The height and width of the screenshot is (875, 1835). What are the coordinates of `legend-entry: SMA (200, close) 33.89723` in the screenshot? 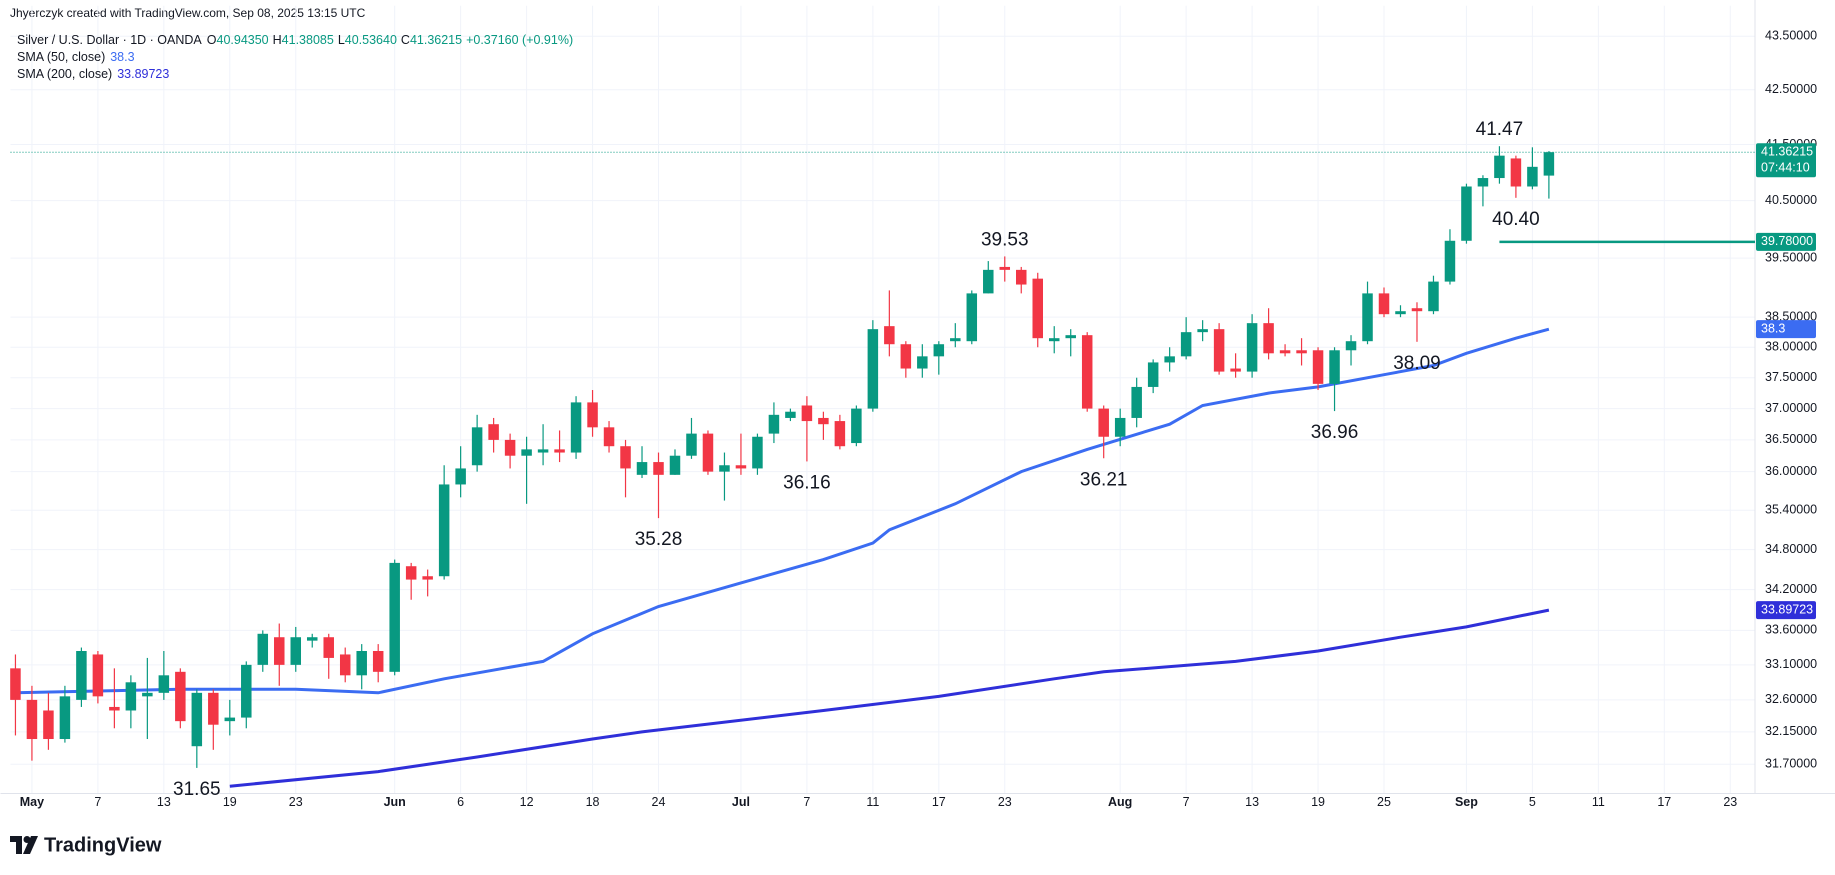 It's located at (93, 74).